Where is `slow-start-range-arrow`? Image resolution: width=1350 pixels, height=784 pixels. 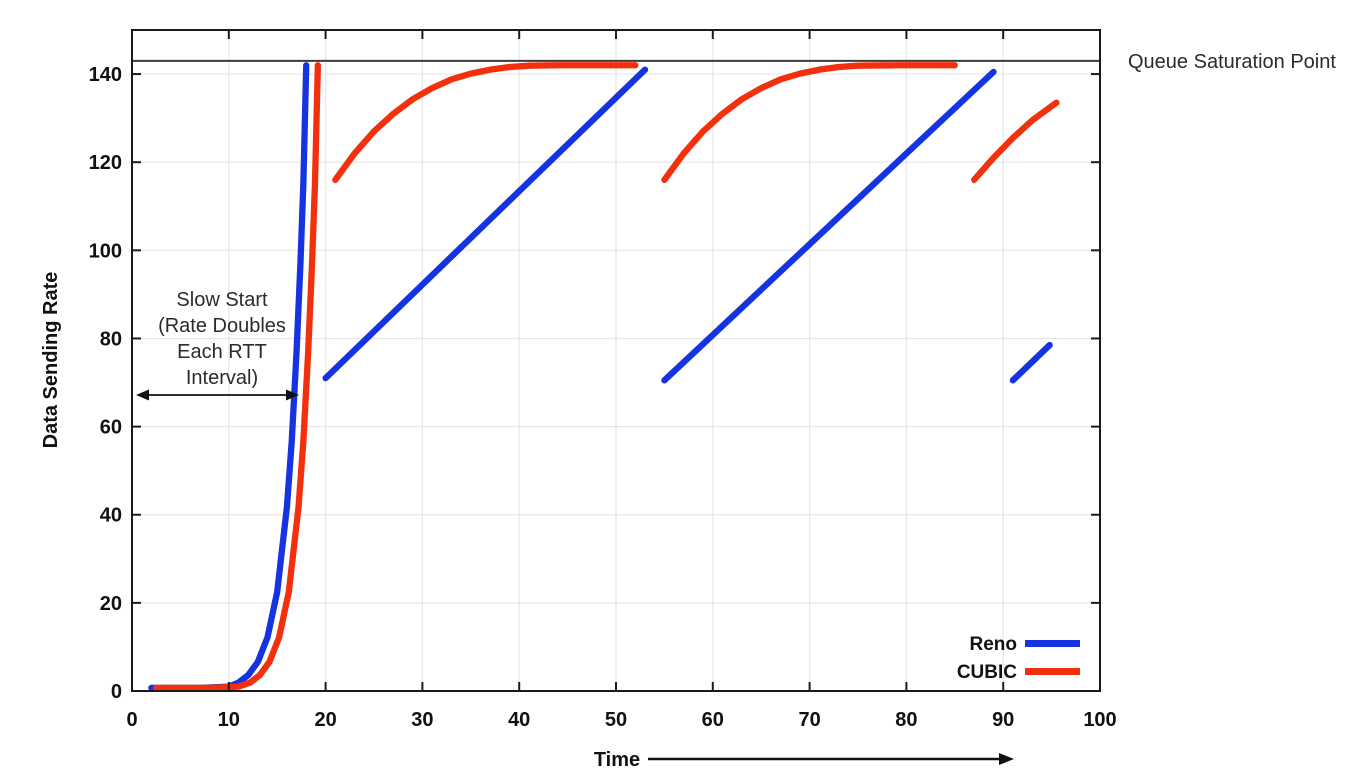
slow-start-range-arrow is located at coordinates (217, 395).